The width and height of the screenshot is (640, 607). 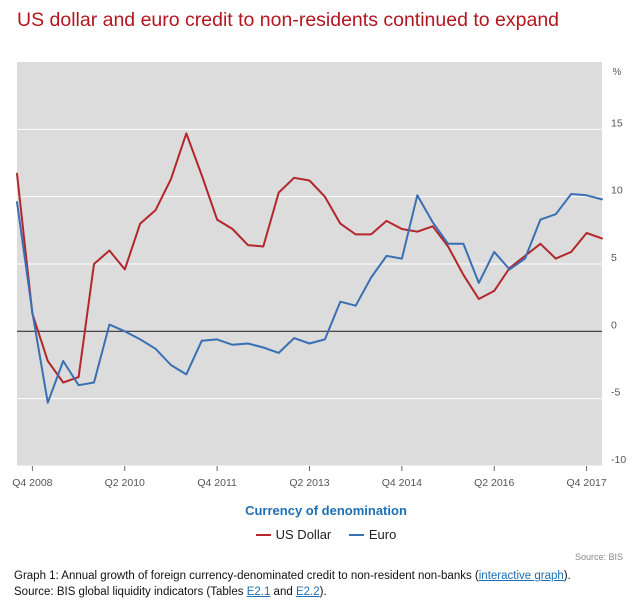 What do you see at coordinates (125, 483) in the screenshot?
I see `x-tick-label: Q2 2010` at bounding box center [125, 483].